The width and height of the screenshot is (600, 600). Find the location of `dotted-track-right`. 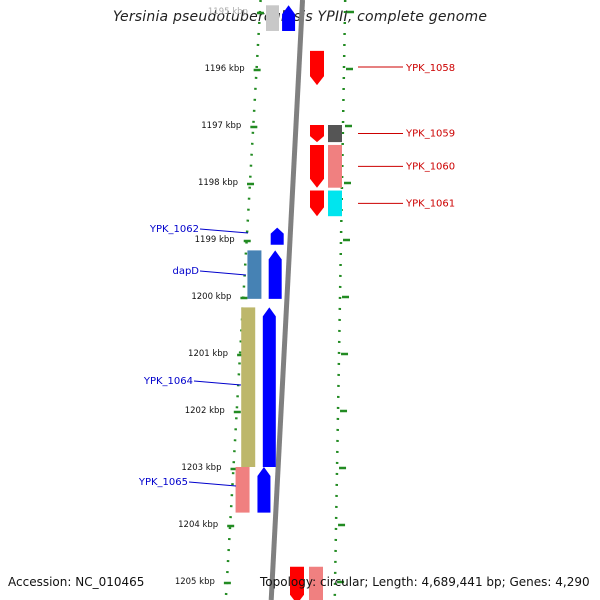

dotted-track-right is located at coordinates (340, 300).